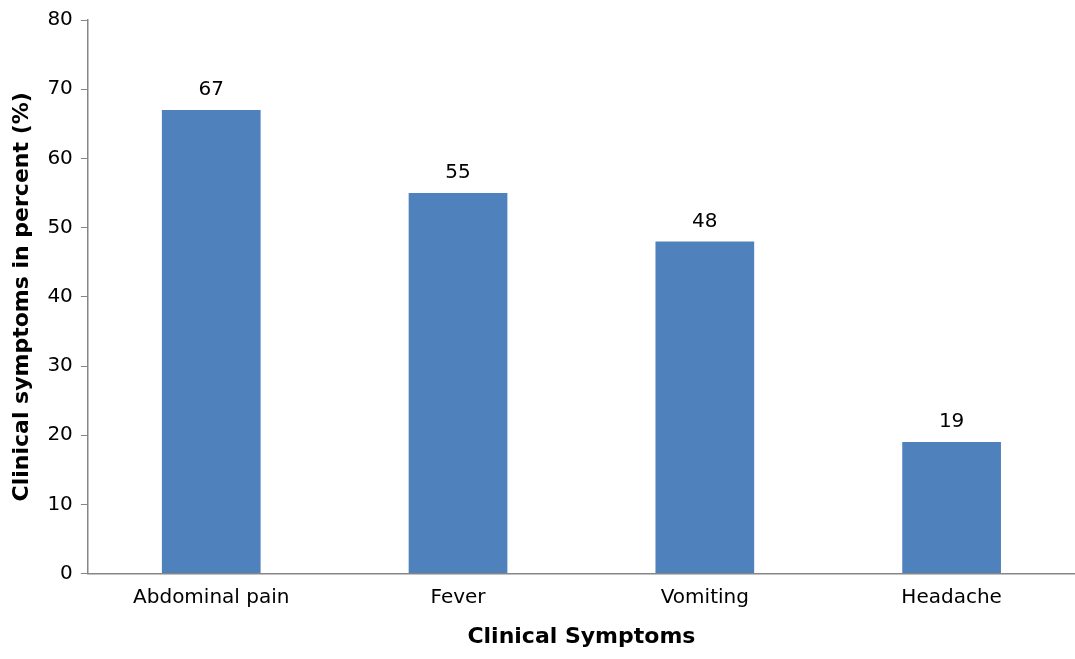 The width and height of the screenshot is (1075, 659). Describe the element at coordinates (581, 635) in the screenshot. I see `x-axis-title: Clinical Symptoms` at that location.